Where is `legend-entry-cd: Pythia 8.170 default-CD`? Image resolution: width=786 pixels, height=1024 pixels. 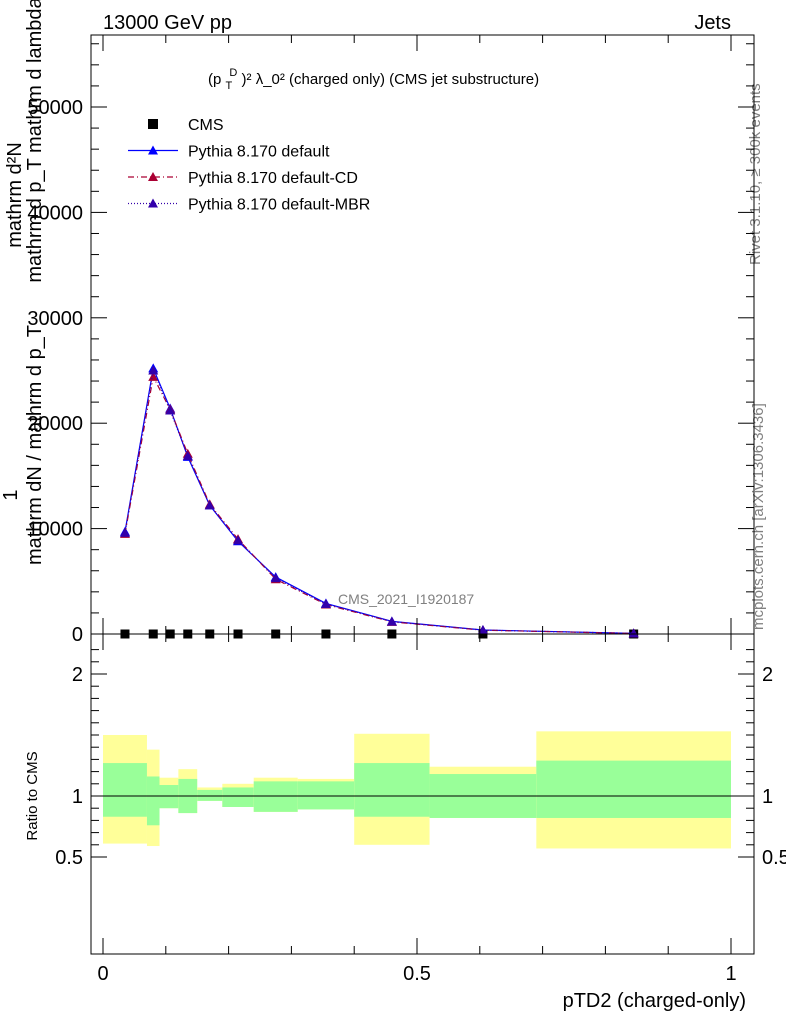 legend-entry-cd: Pythia 8.170 default-CD is located at coordinates (243, 178).